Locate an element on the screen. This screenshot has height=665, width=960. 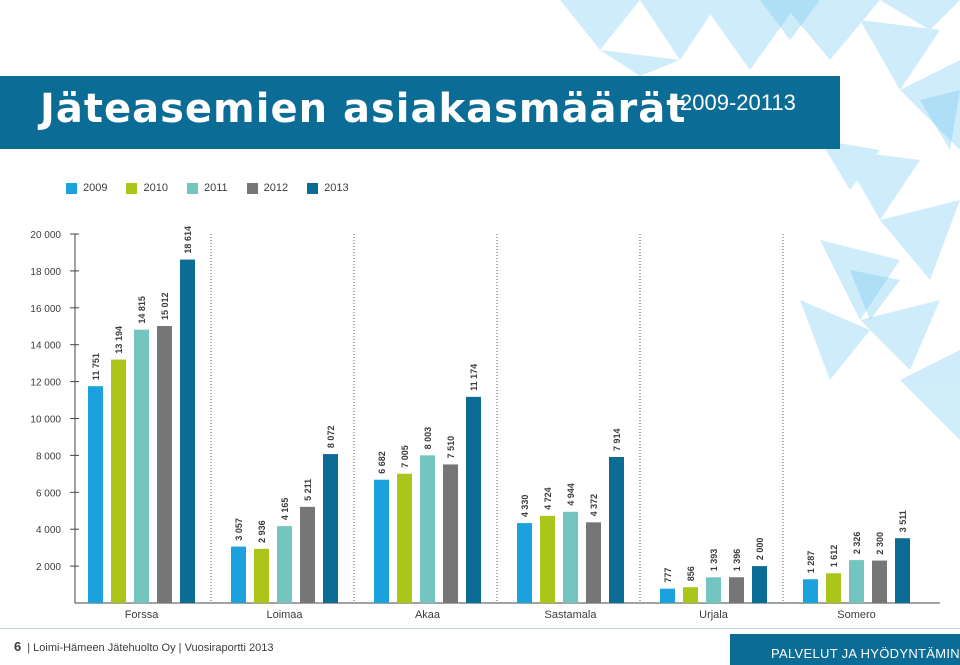
data-label: 1 287 is located at coordinates (811, 562).